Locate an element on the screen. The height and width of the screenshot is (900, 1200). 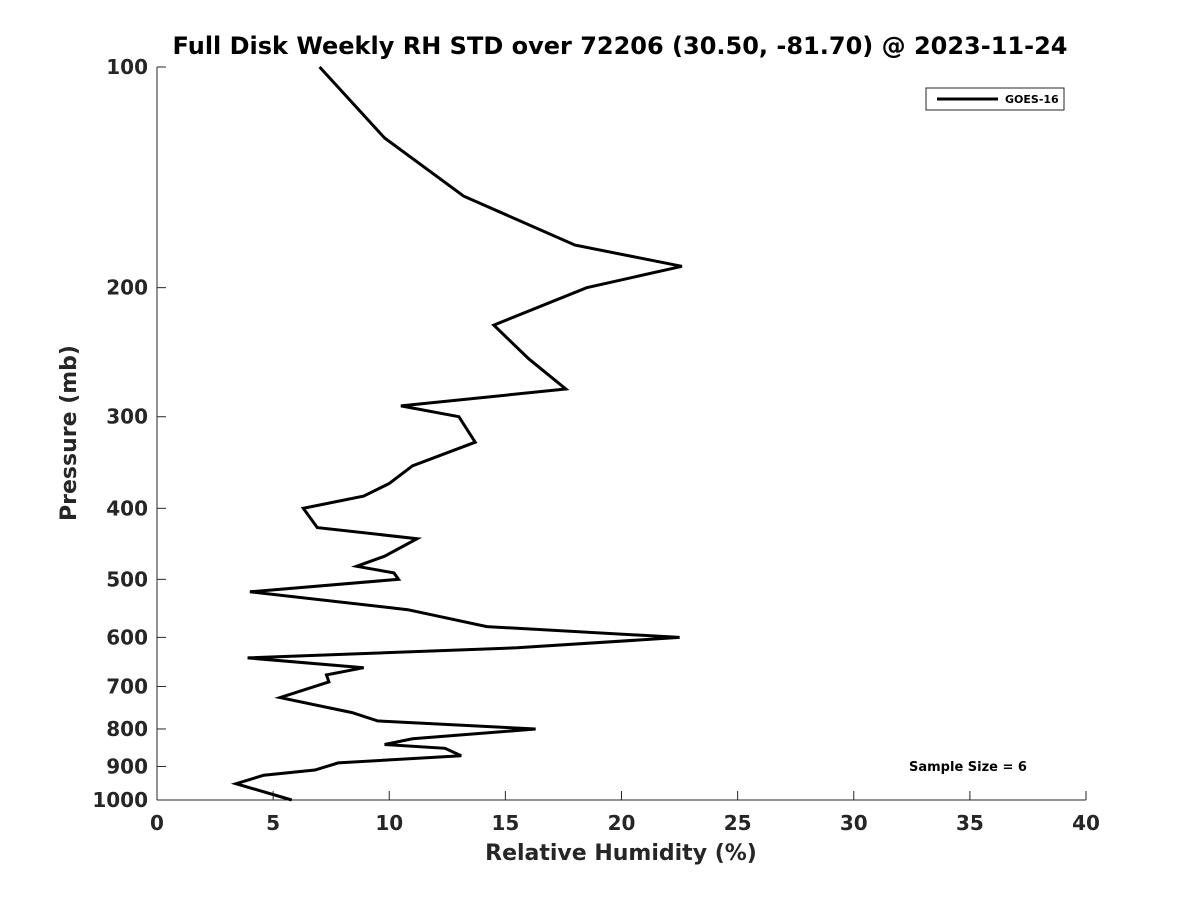
y-tick-label: 600 is located at coordinates (127, 637).